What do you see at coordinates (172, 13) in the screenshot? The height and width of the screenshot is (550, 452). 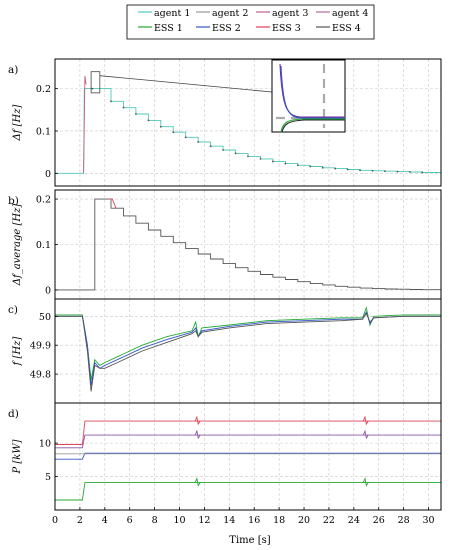 I see `legend-label: agent 1` at bounding box center [172, 13].